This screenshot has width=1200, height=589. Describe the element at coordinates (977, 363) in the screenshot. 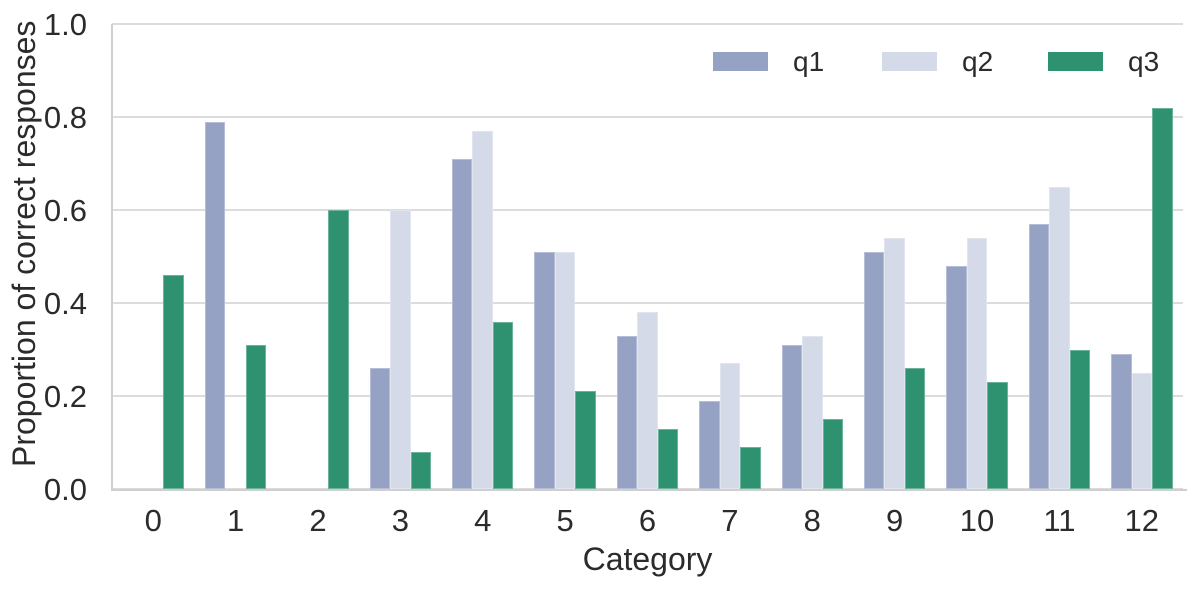

I see `bar-q2-cat10` at that location.